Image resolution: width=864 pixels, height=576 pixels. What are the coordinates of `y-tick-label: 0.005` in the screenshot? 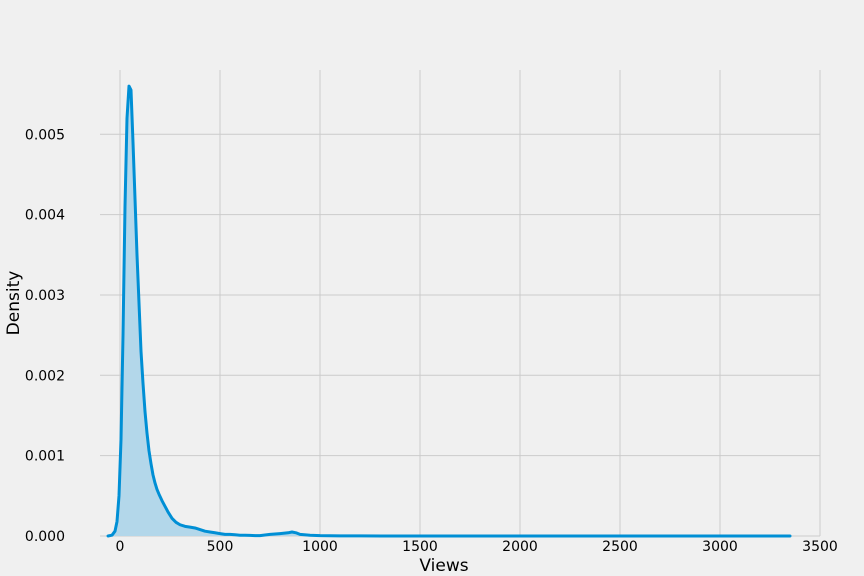 It's located at (45, 135).